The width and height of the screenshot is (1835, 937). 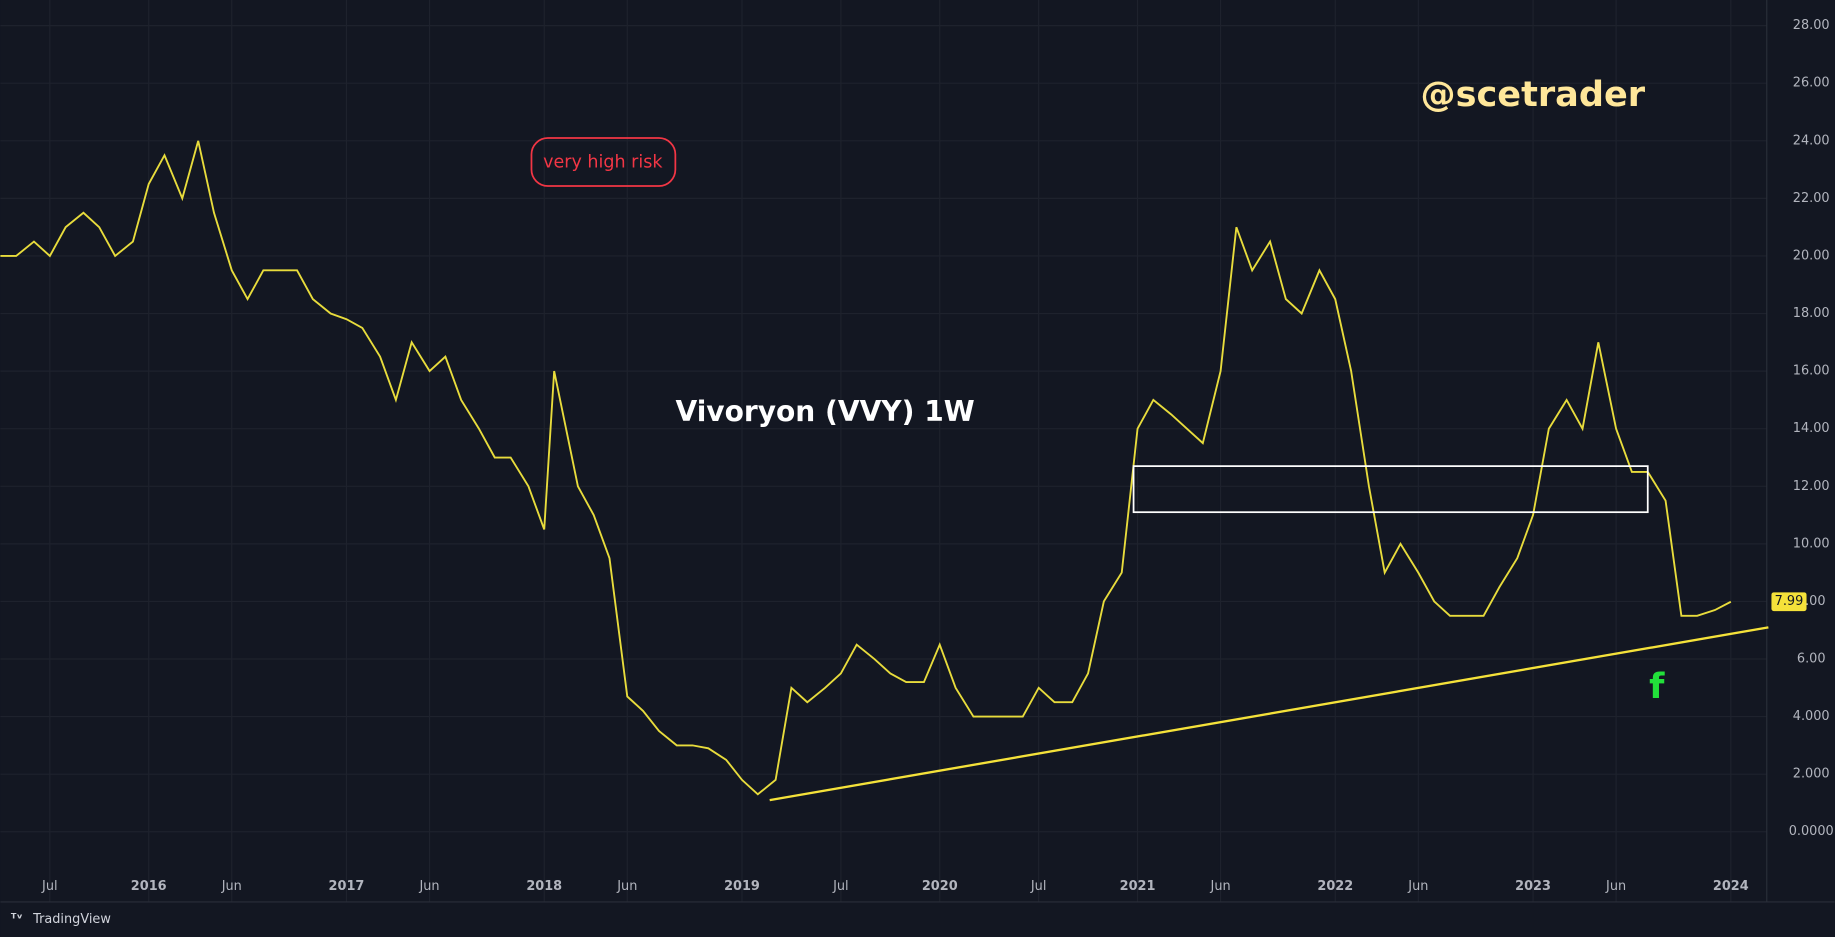 What do you see at coordinates (1657, 686) in the screenshot?
I see `signal-note: f` at bounding box center [1657, 686].